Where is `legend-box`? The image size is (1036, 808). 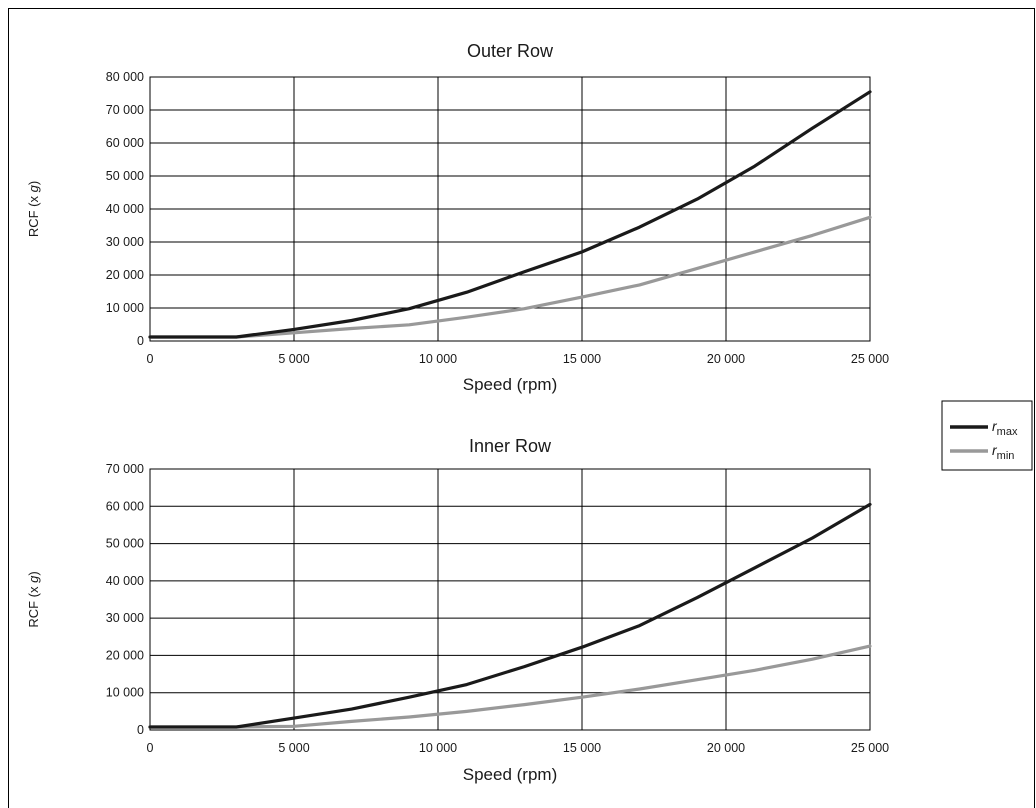
legend-box is located at coordinates (987, 435).